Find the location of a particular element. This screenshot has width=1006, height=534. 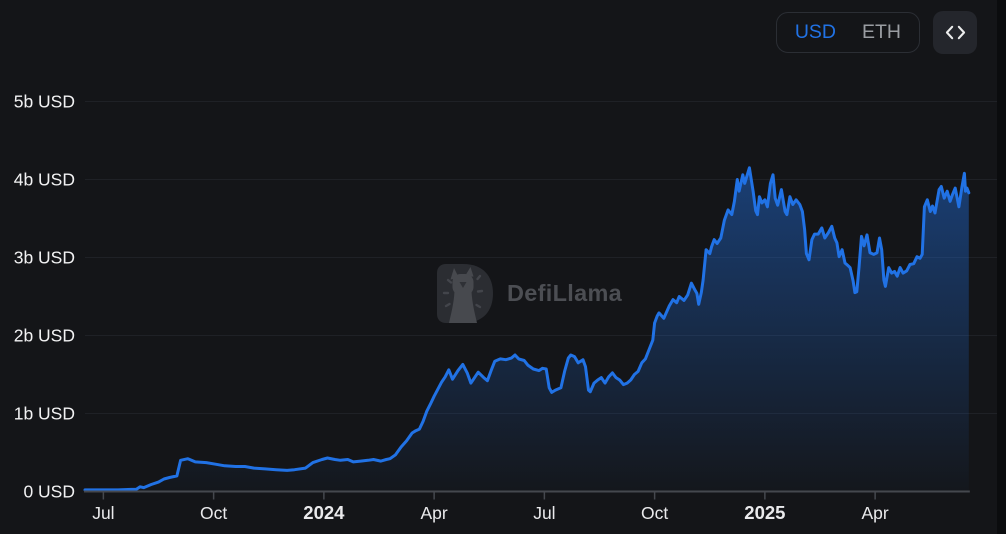

currency-option-eth: ETH is located at coordinates (881, 33).